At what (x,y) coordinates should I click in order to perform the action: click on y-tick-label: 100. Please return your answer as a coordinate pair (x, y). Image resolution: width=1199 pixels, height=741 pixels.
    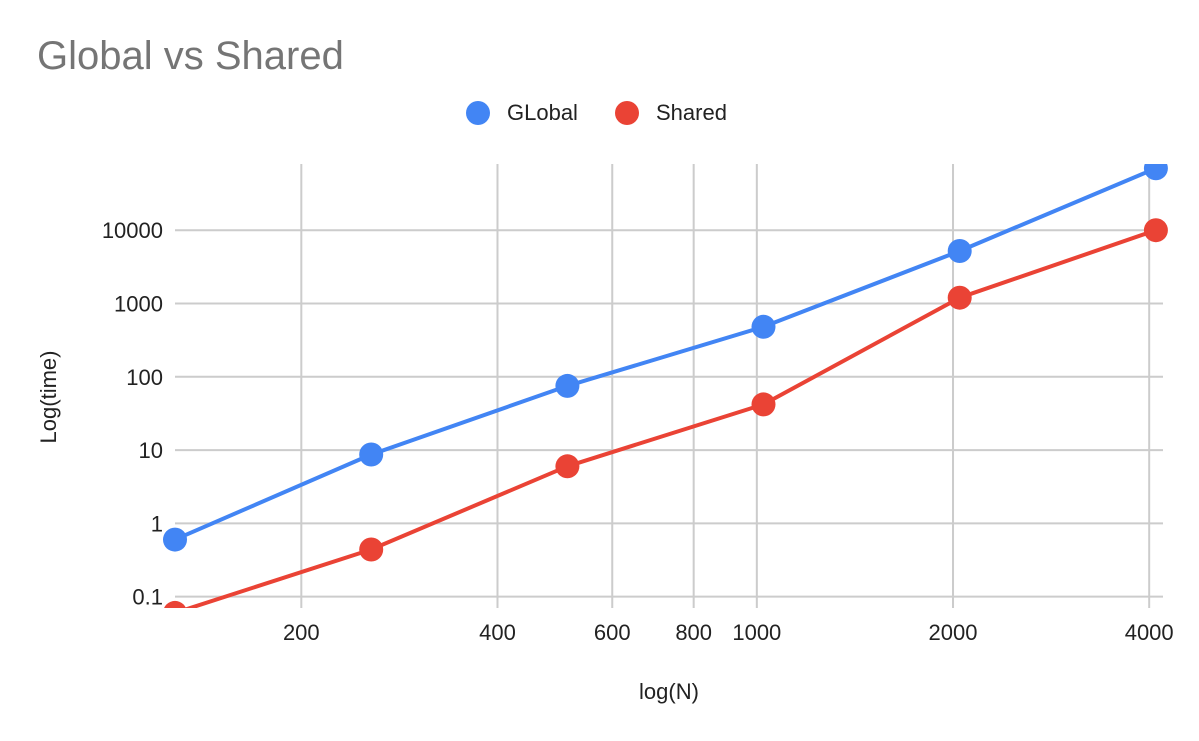
    Looking at the image, I should click on (144, 377).